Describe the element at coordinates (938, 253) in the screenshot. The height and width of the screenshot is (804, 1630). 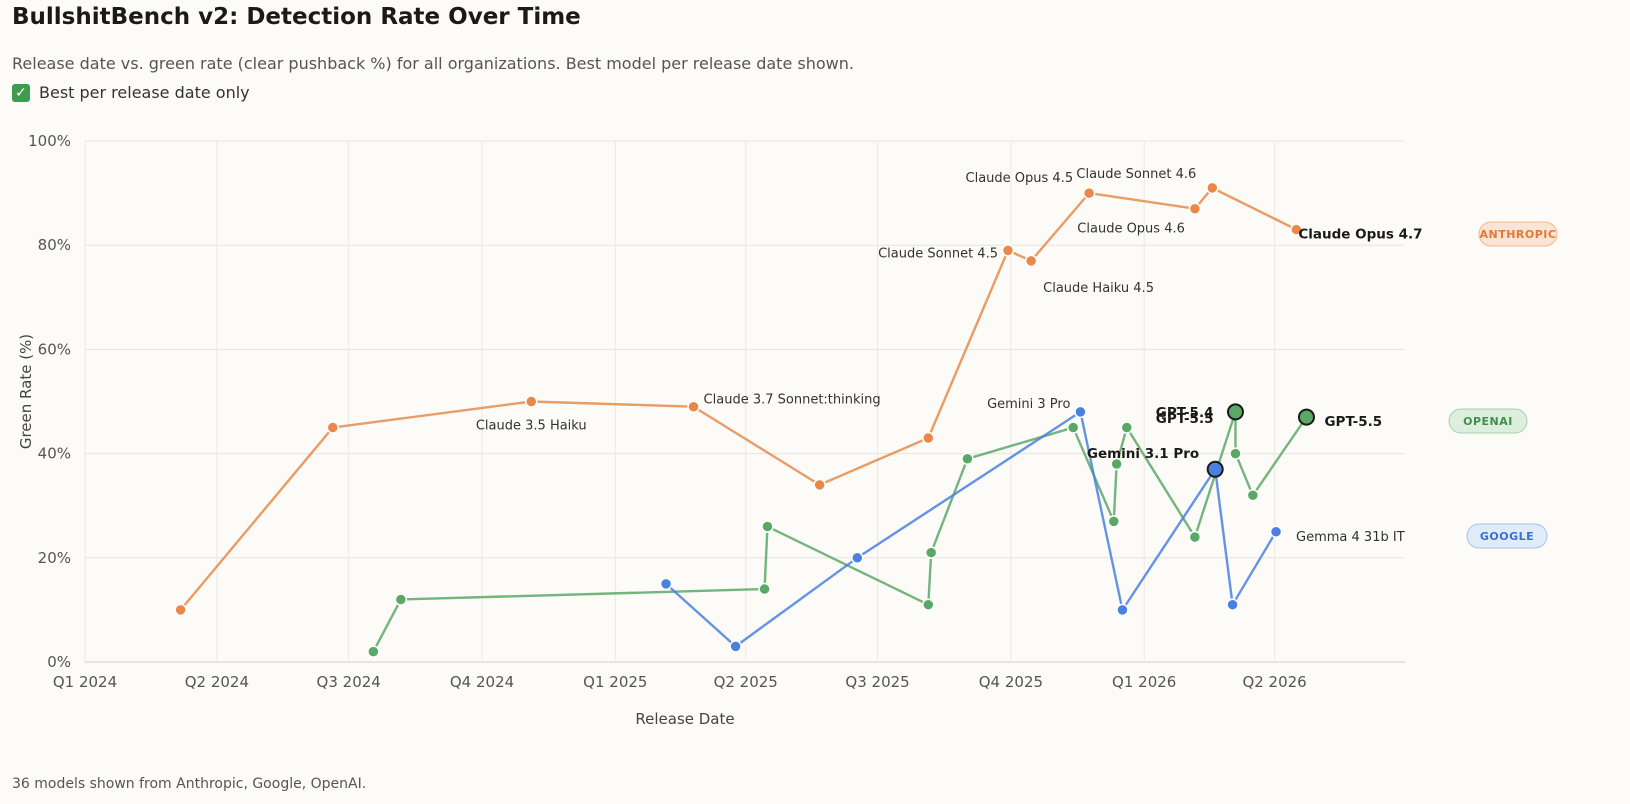
I see `anthropic-point-label: Claude Sonnet 4.5` at that location.